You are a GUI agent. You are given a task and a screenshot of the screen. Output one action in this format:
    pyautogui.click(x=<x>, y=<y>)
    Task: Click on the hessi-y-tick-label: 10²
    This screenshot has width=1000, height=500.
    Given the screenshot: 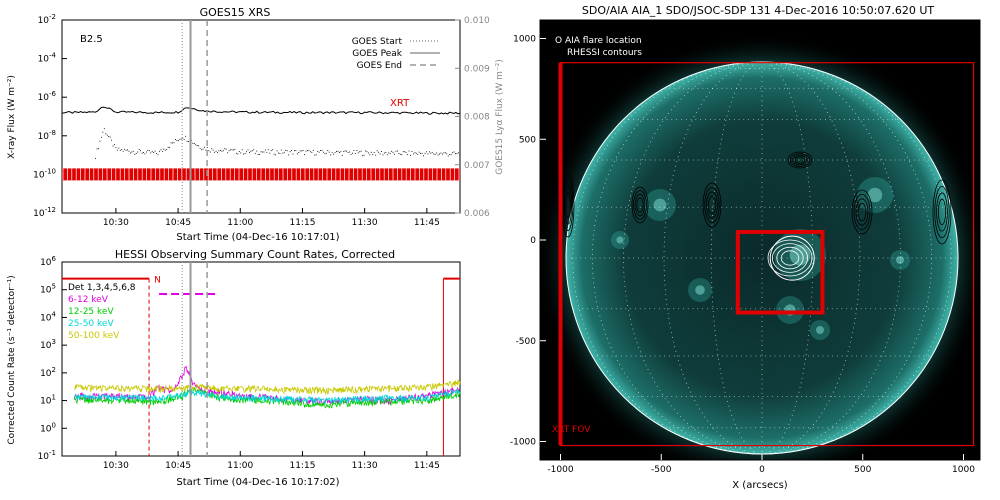 What is the action you would take?
    pyautogui.click(x=48, y=372)
    